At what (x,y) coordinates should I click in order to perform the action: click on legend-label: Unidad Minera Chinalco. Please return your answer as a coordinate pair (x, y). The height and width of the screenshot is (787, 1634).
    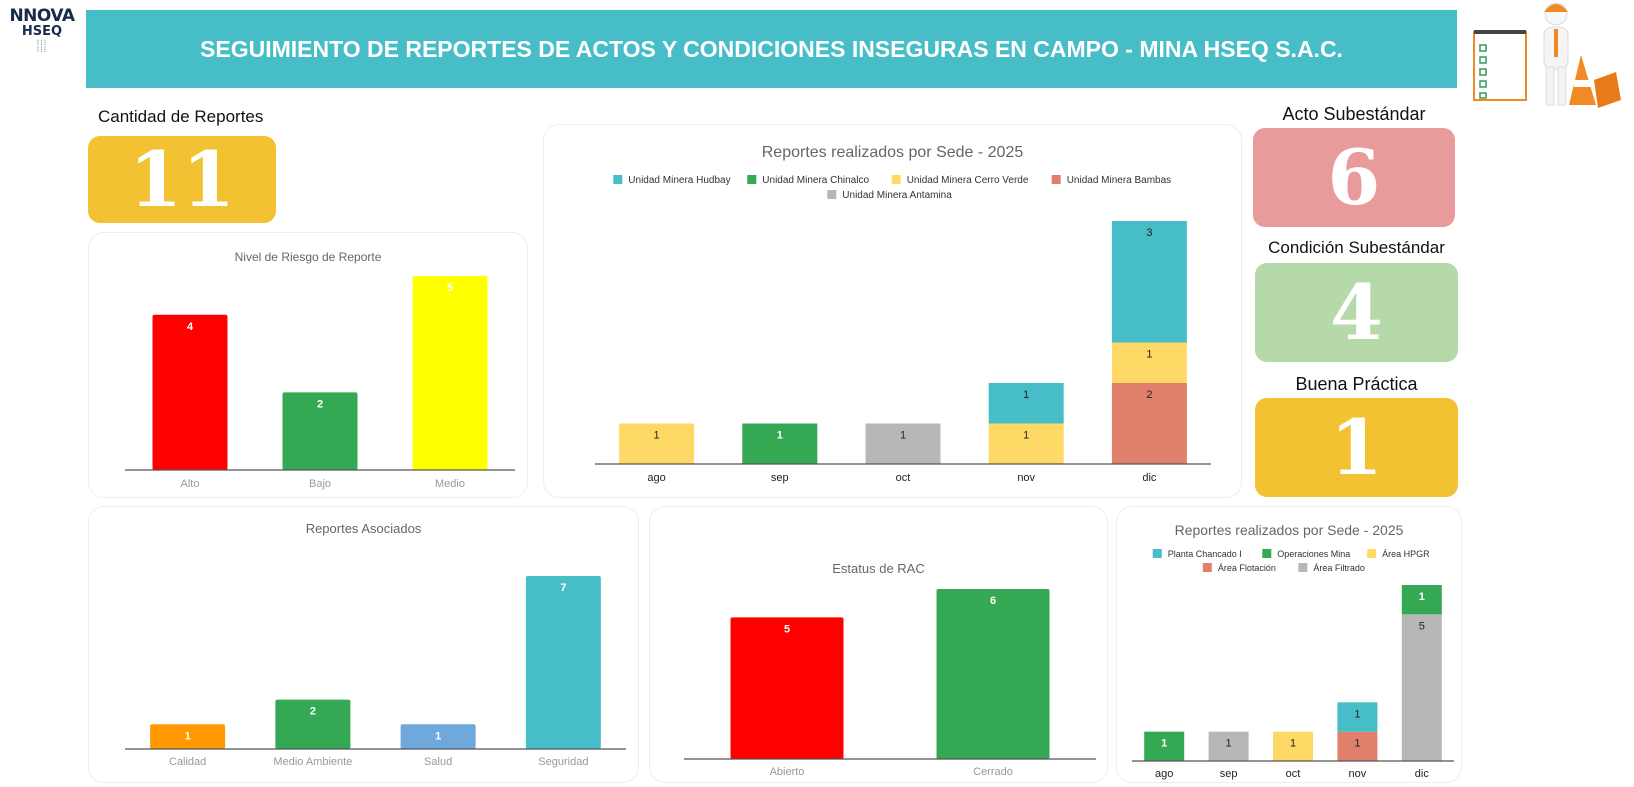
    Looking at the image, I should click on (815, 180).